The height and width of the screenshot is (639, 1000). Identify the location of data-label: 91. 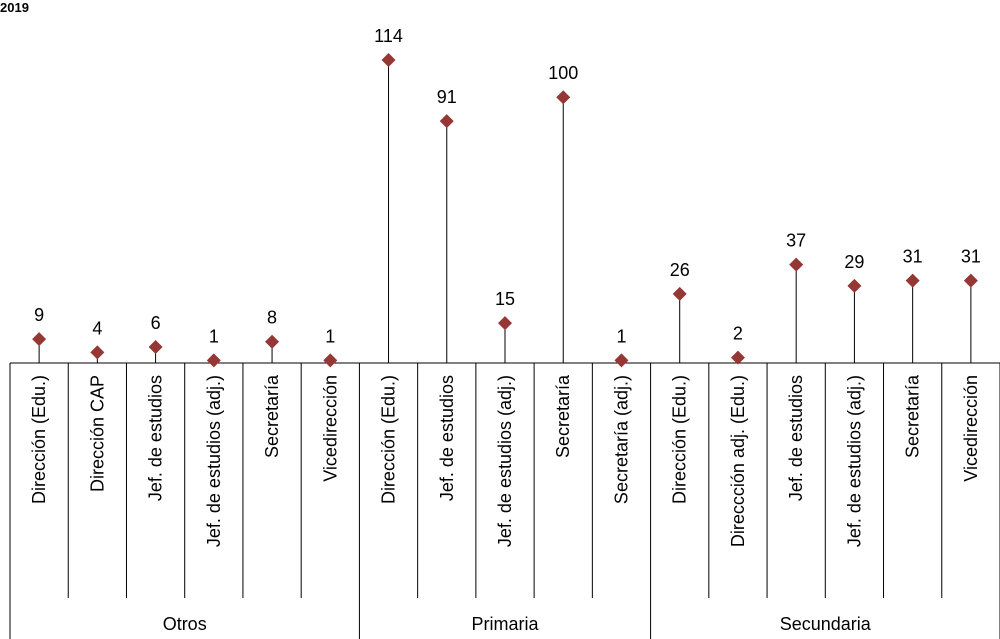
(447, 97).